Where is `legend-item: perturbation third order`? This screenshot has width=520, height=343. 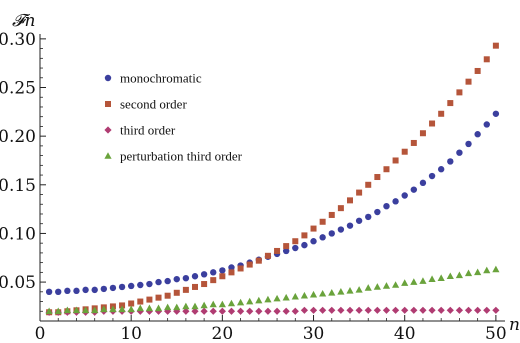 legend-item: perturbation third order is located at coordinates (173, 156).